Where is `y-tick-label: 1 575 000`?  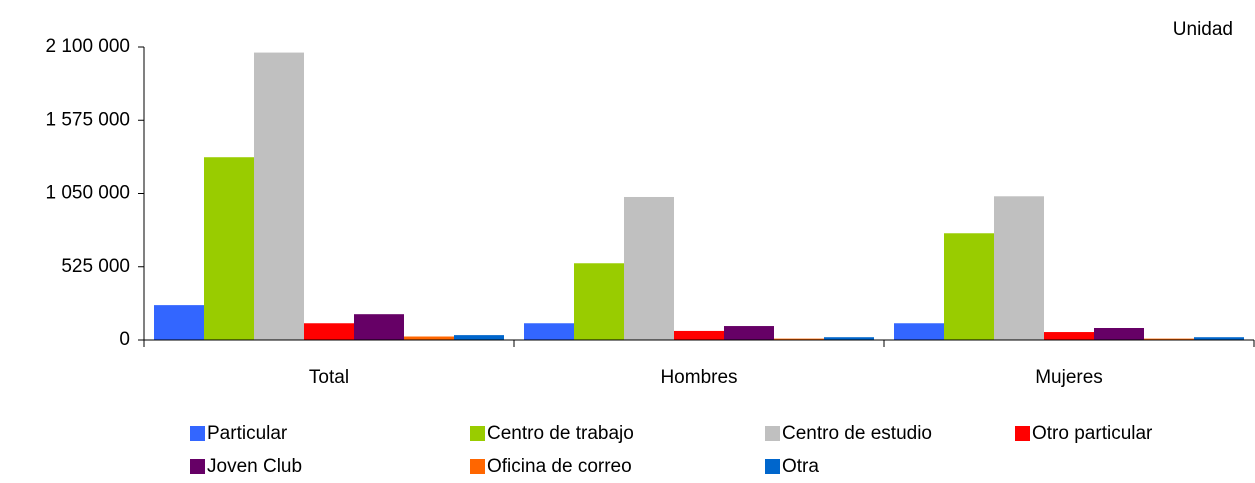 y-tick-label: 1 575 000 is located at coordinates (87, 119).